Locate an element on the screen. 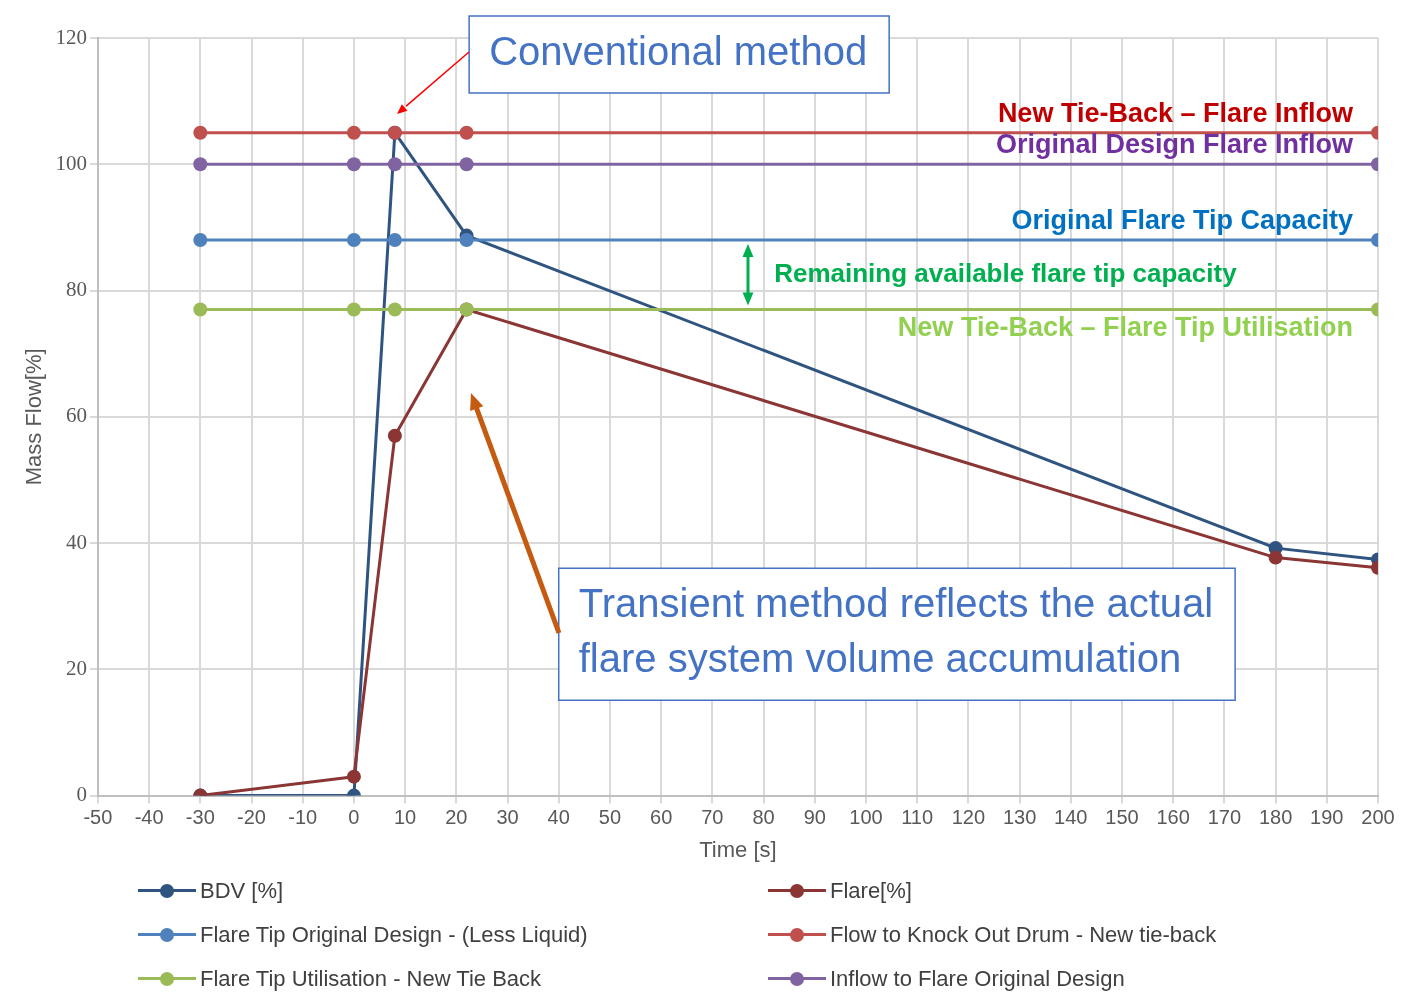 Image resolution: width=1403 pixels, height=1008 pixels. x-tick-label: 100 is located at coordinates (866, 817).